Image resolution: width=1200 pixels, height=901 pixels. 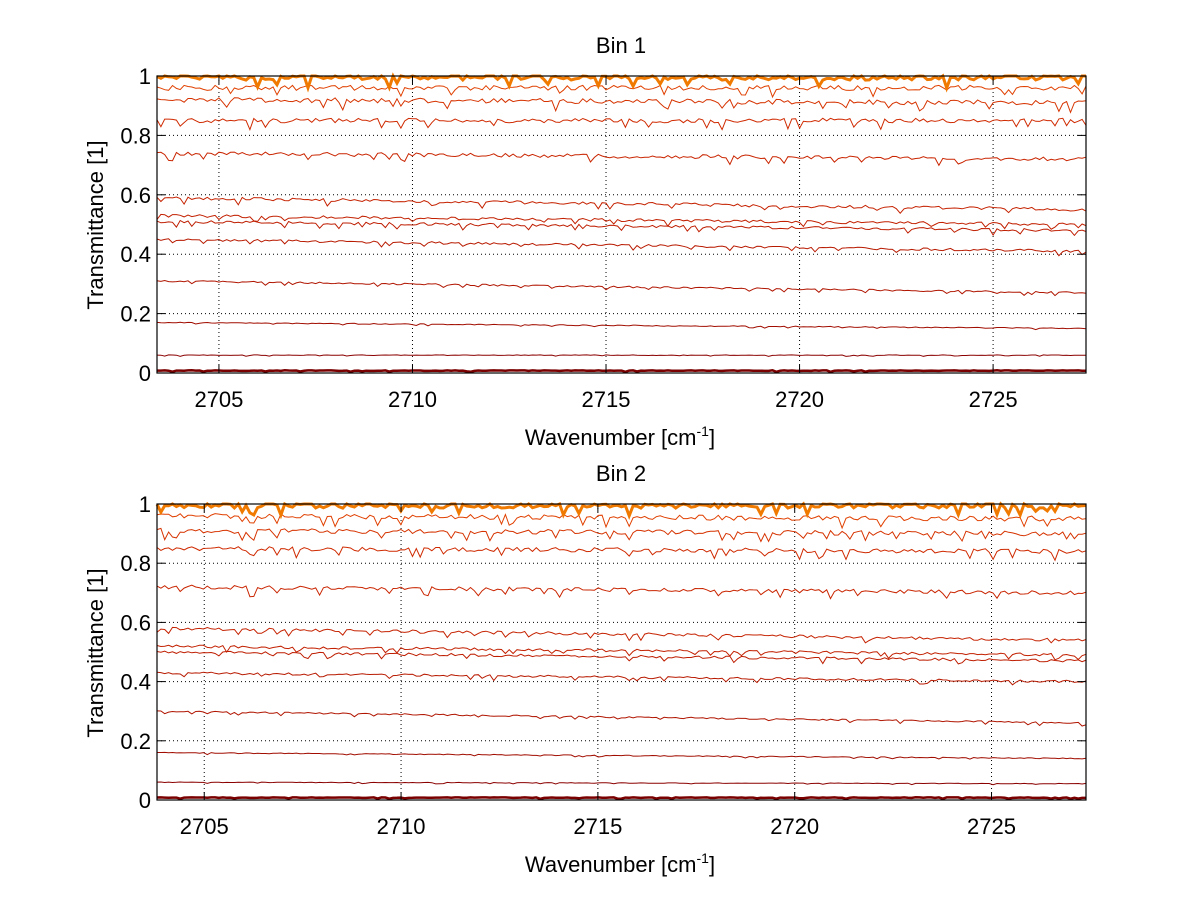 I want to click on chart-title: Bin 2, so click(x=621, y=473).